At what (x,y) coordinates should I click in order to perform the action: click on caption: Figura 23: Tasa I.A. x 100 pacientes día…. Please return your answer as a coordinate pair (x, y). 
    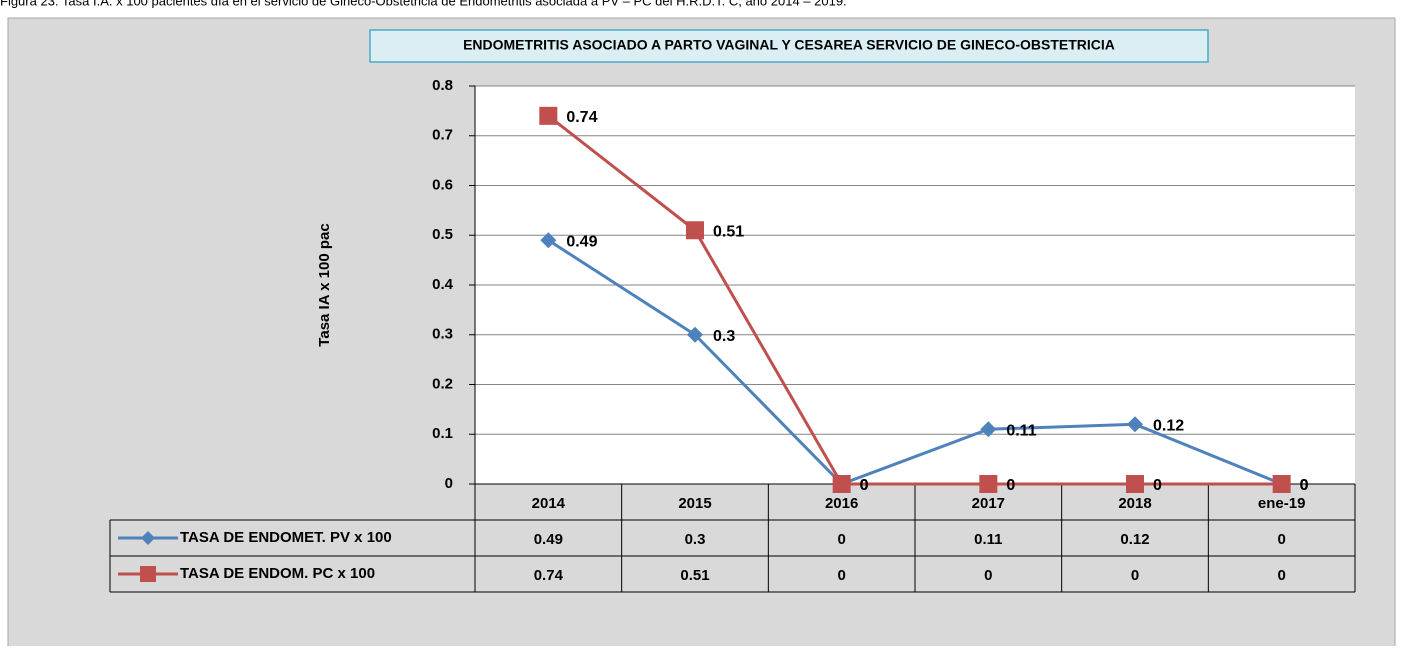
    Looking at the image, I should click on (423, 4).